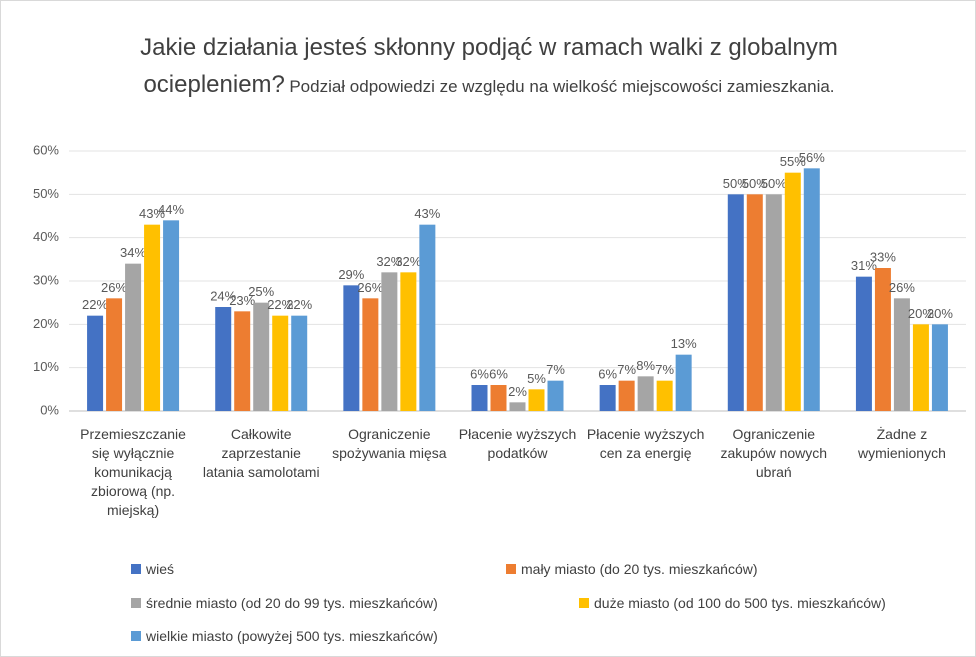 This screenshot has height=657, width=976. What do you see at coordinates (242, 300) in the screenshot?
I see `data-label: 23%` at bounding box center [242, 300].